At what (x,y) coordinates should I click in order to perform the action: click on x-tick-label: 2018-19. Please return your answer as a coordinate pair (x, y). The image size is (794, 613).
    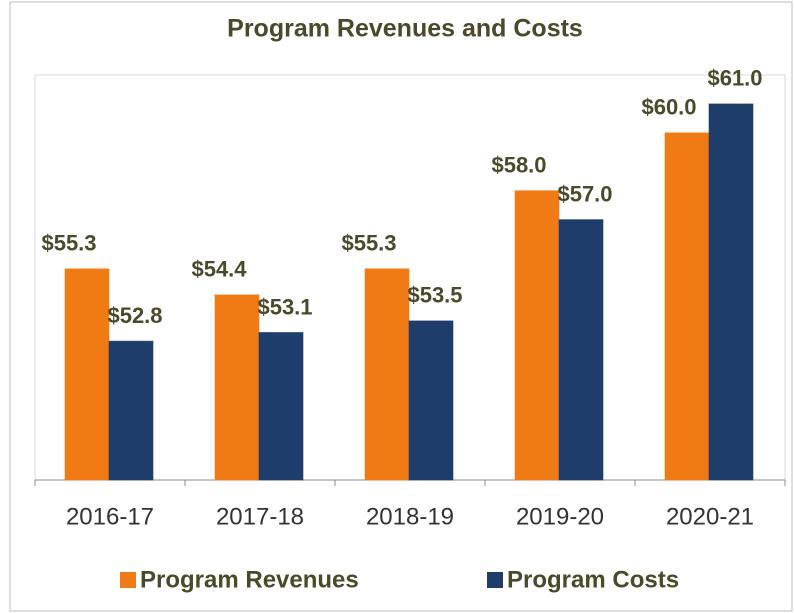
    Looking at the image, I should click on (410, 516).